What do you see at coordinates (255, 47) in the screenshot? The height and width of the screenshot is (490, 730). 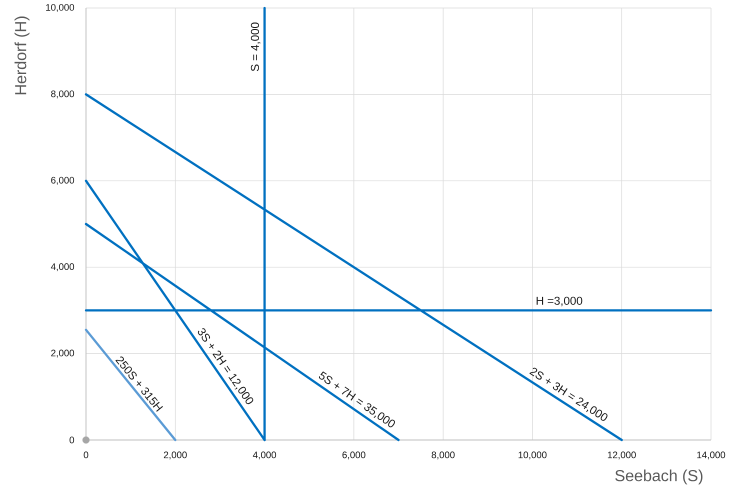 I see `annotation: S = 4,000` at bounding box center [255, 47].